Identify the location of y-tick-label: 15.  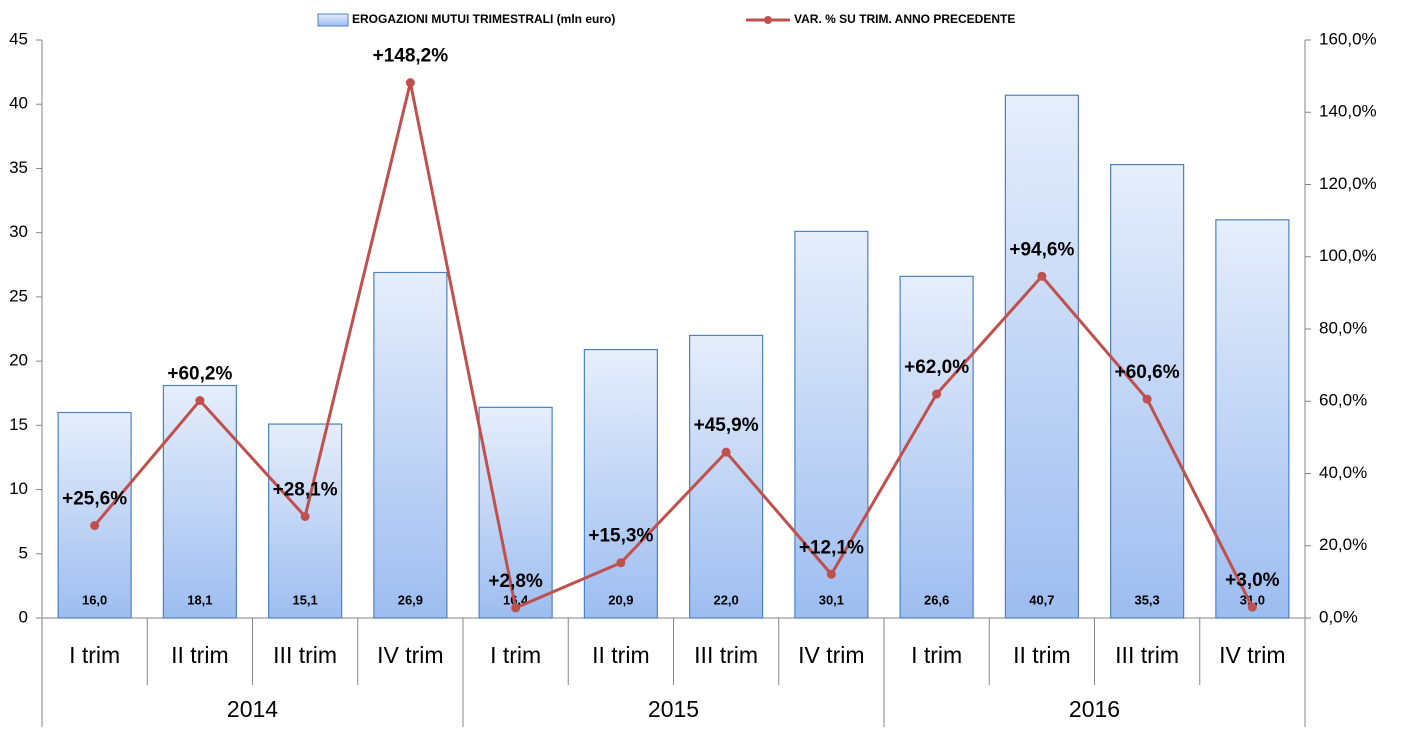
(18, 424).